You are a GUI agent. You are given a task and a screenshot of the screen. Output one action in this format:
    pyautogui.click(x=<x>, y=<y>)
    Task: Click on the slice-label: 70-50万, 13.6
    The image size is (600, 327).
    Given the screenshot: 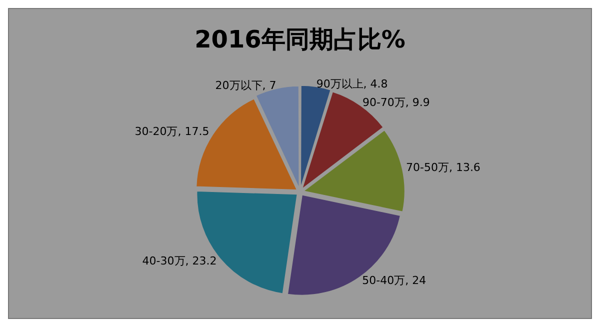 What is the action you would take?
    pyautogui.click(x=443, y=167)
    